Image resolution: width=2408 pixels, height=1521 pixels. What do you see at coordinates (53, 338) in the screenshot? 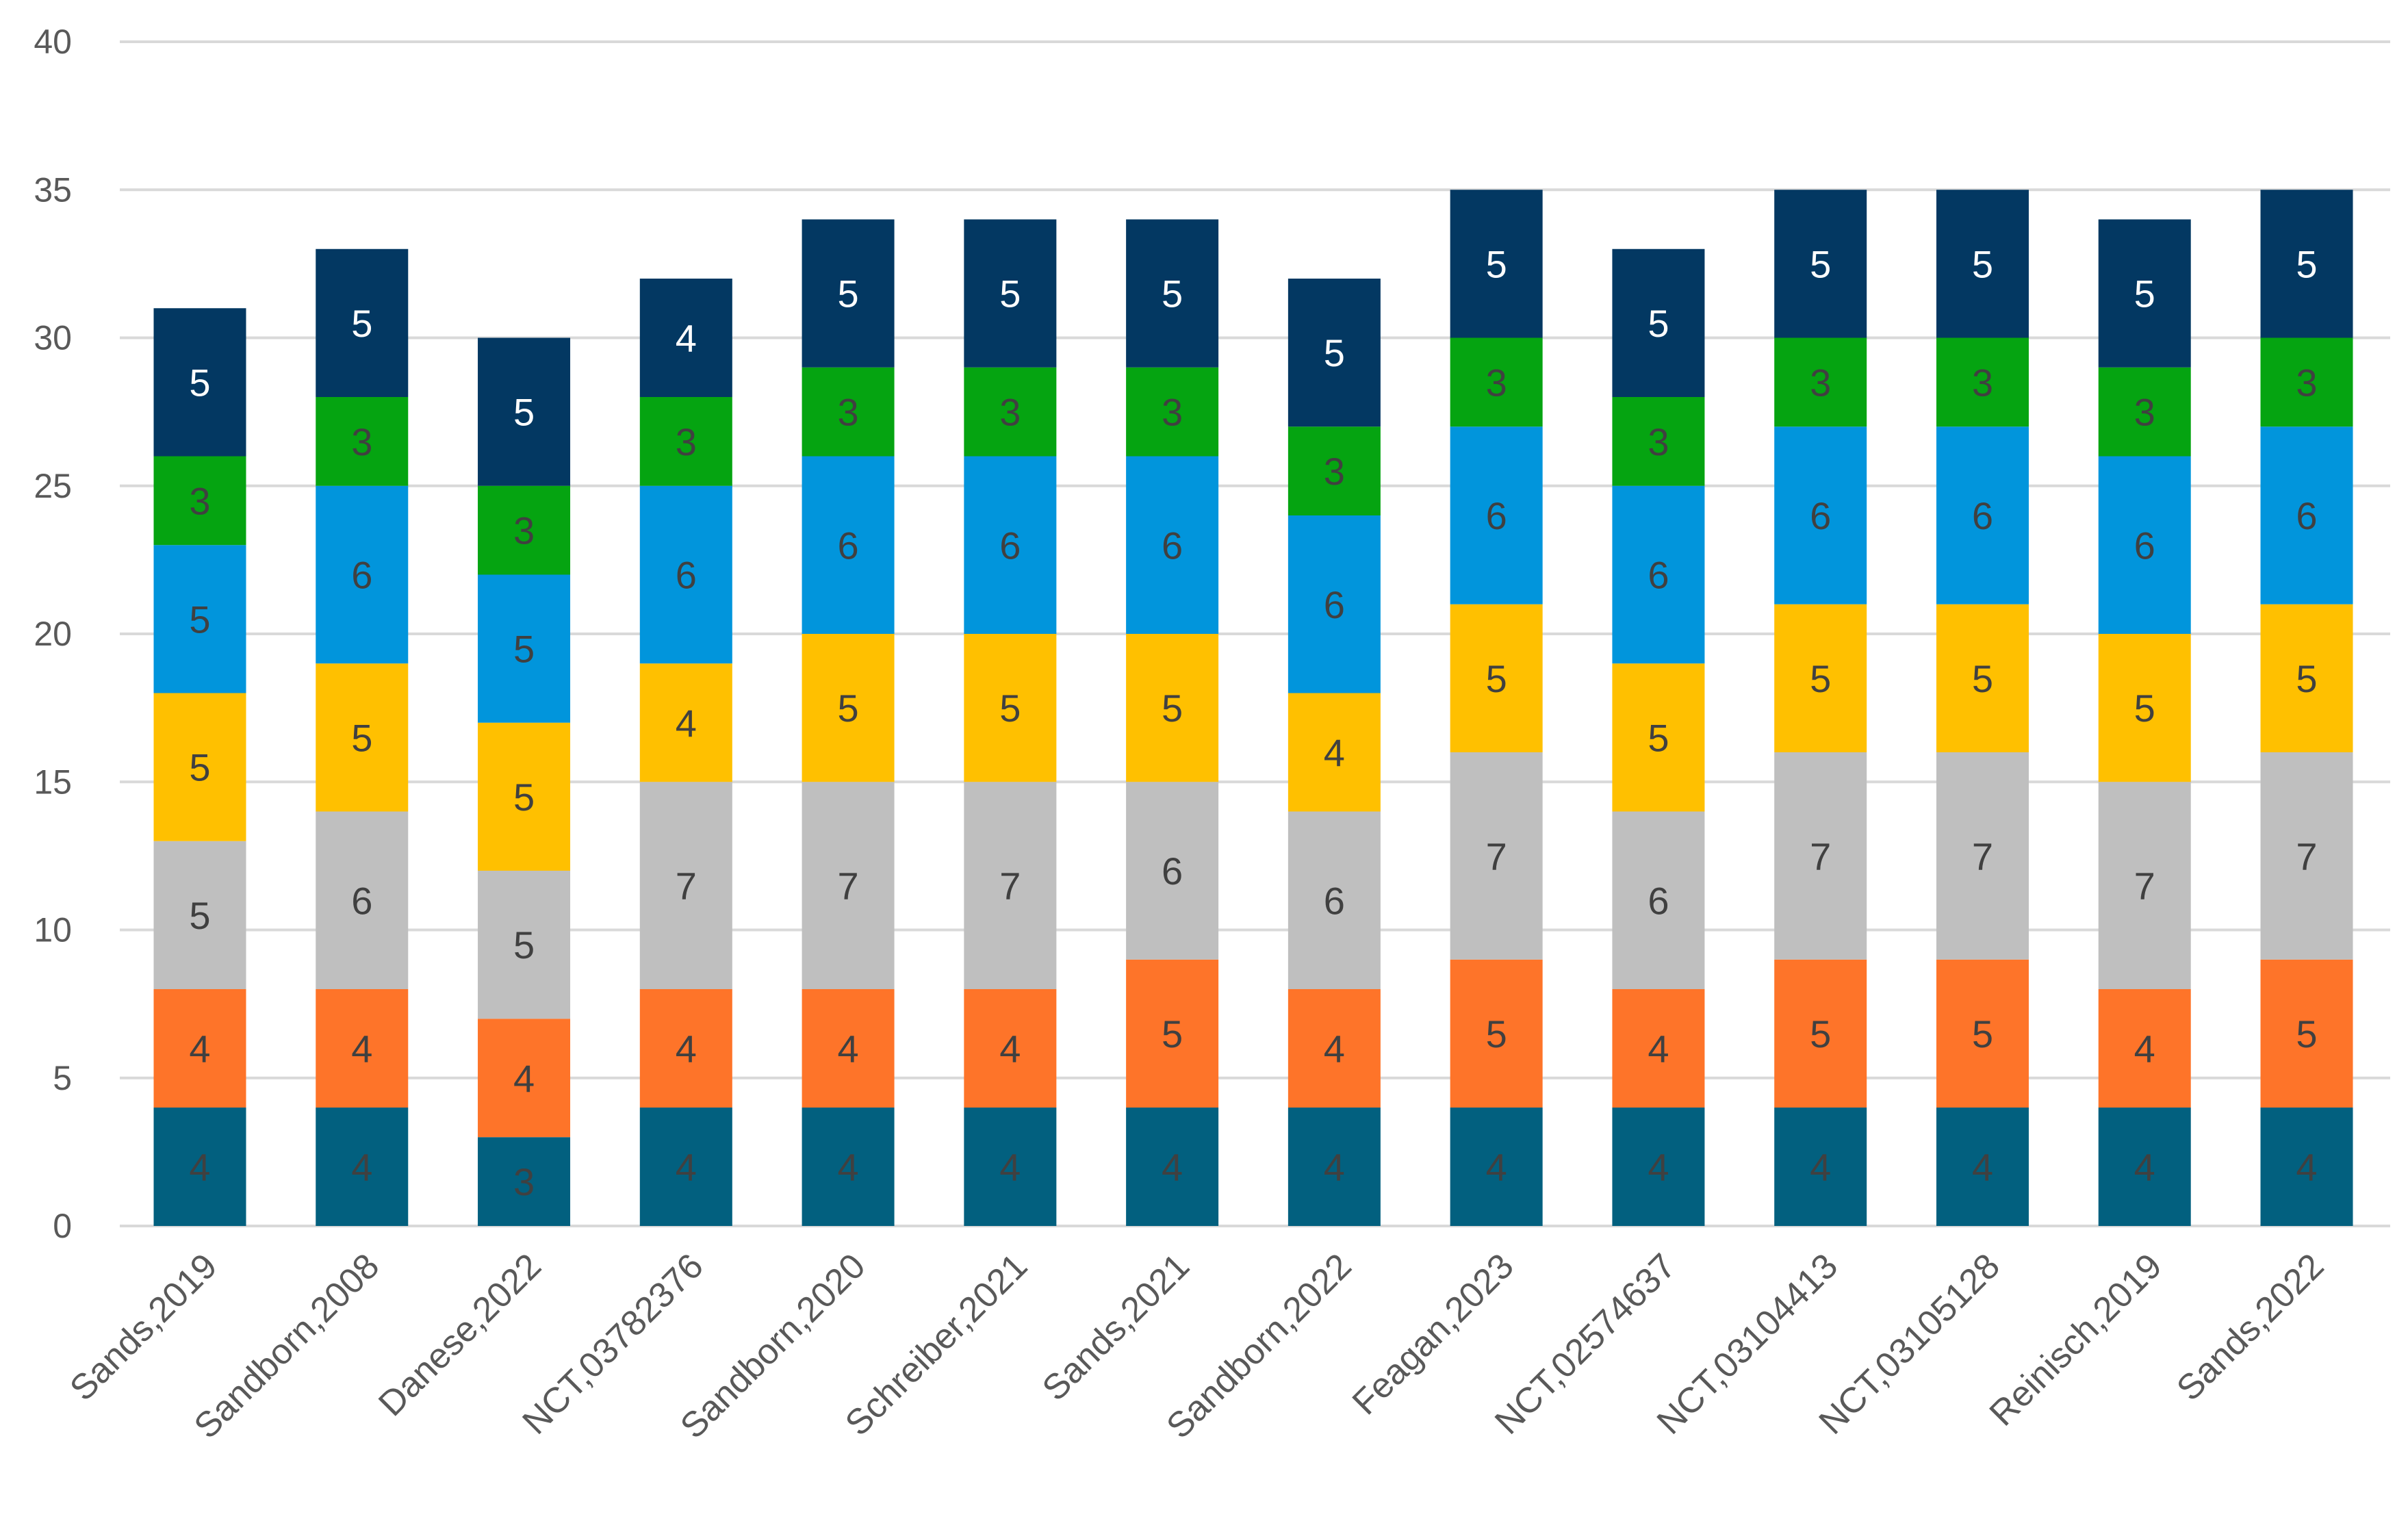
I see `y-tick-label: 30` at bounding box center [53, 338].